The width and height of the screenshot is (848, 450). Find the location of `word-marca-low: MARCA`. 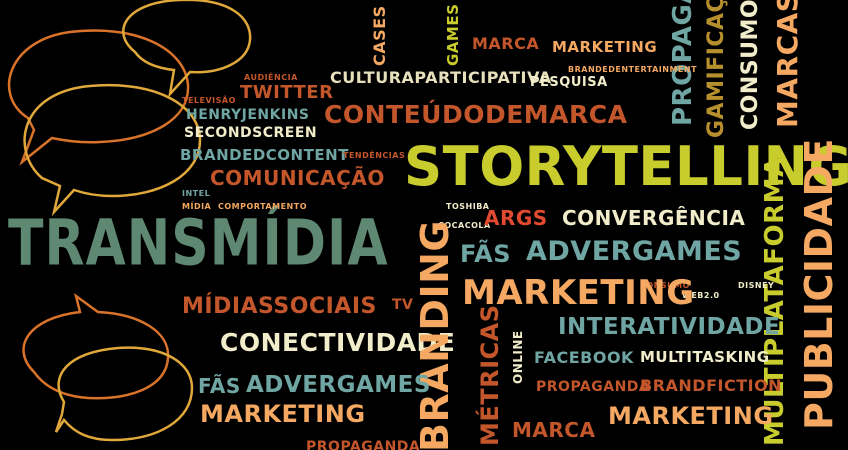

word-marca-low: MARCA is located at coordinates (554, 430).